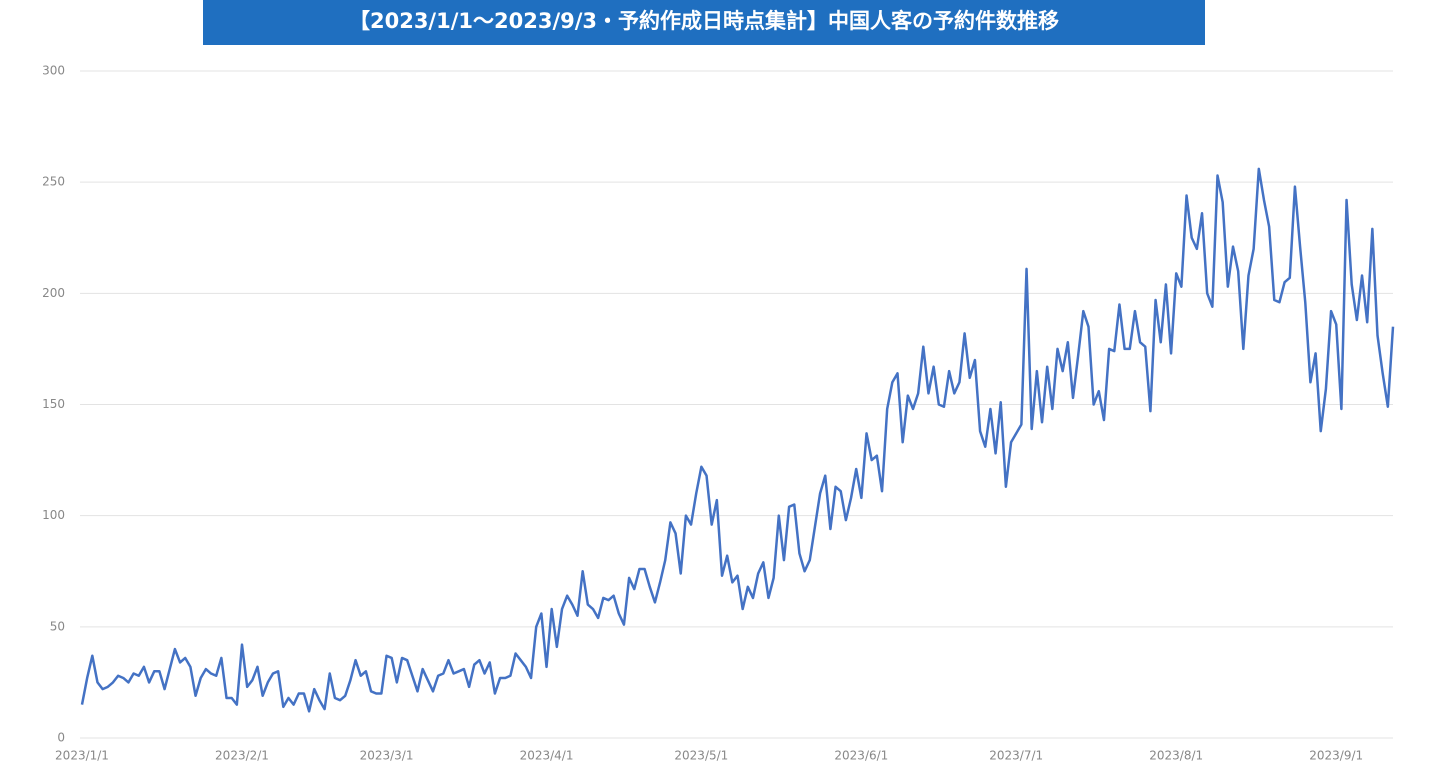 This screenshot has width=1440, height=776. I want to click on x-tick-label: 2023/8/1, so click(1176, 756).